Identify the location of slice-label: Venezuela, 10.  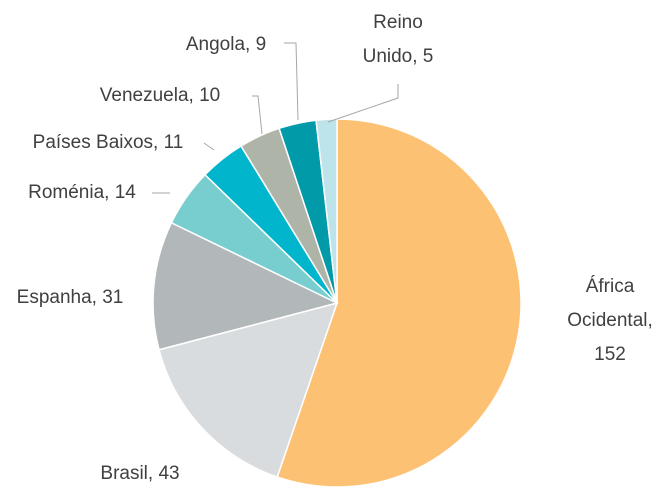
(160, 95).